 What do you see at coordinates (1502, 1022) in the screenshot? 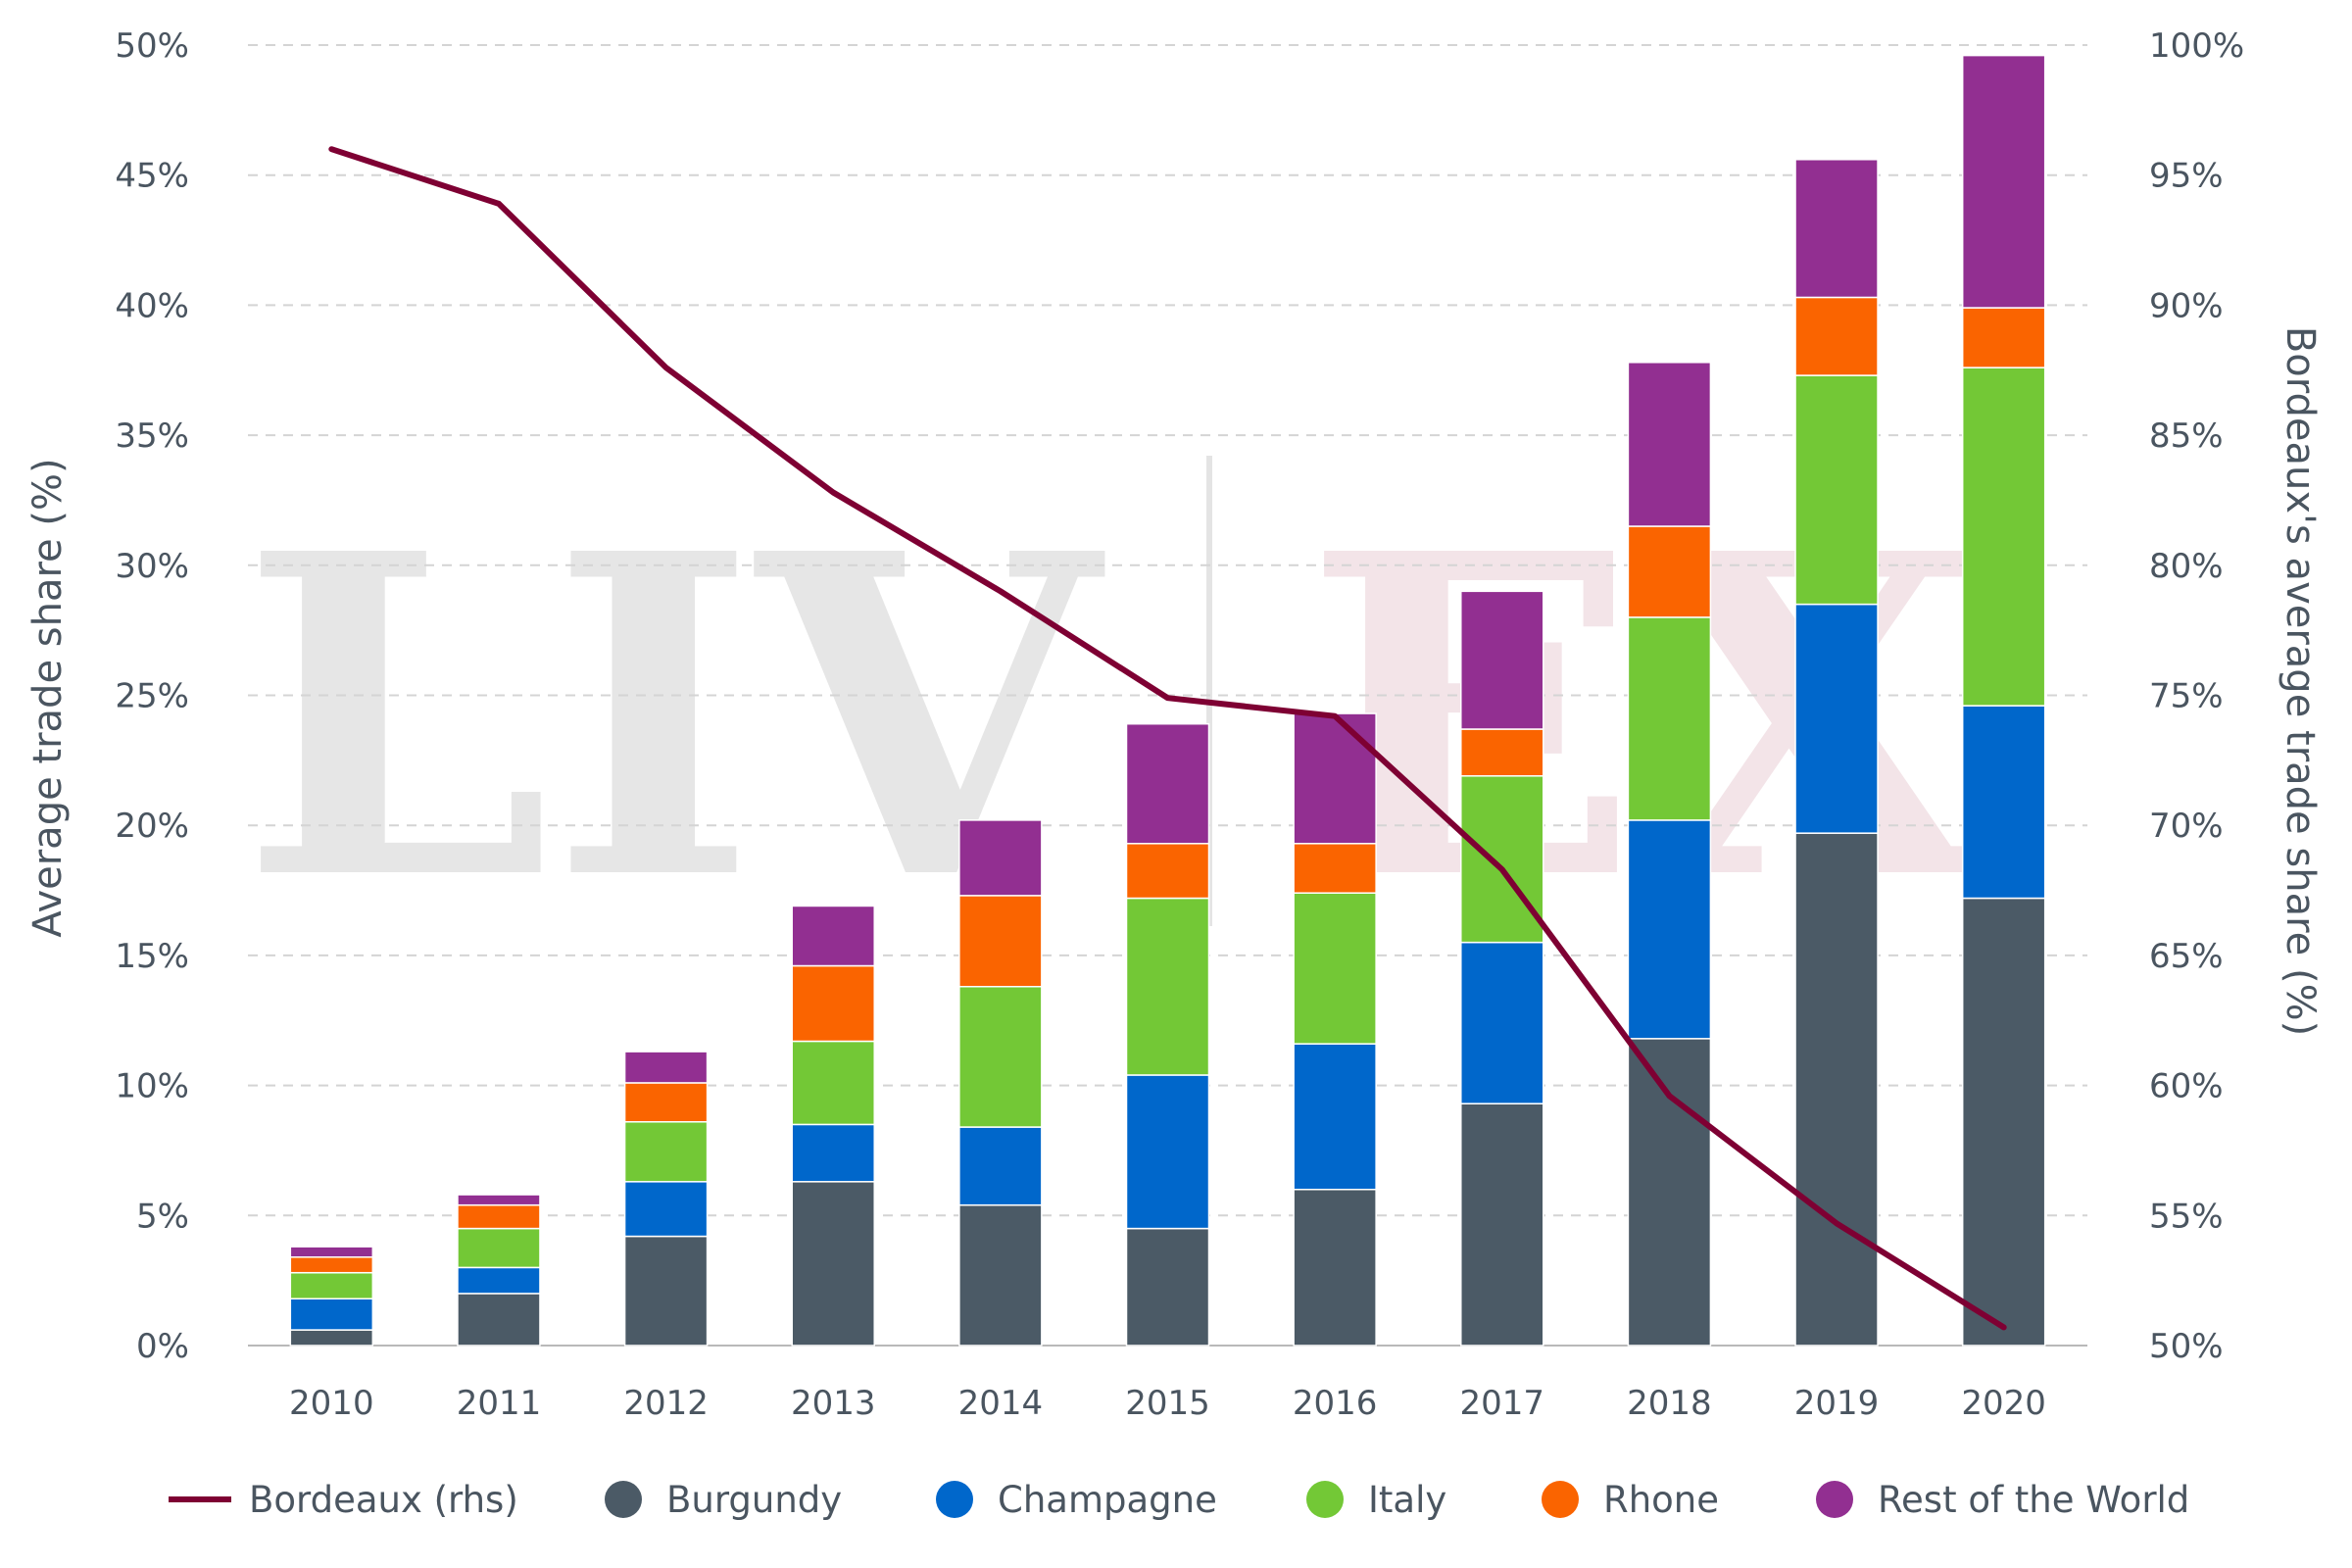
I see `bar-champagne-2017` at bounding box center [1502, 1022].